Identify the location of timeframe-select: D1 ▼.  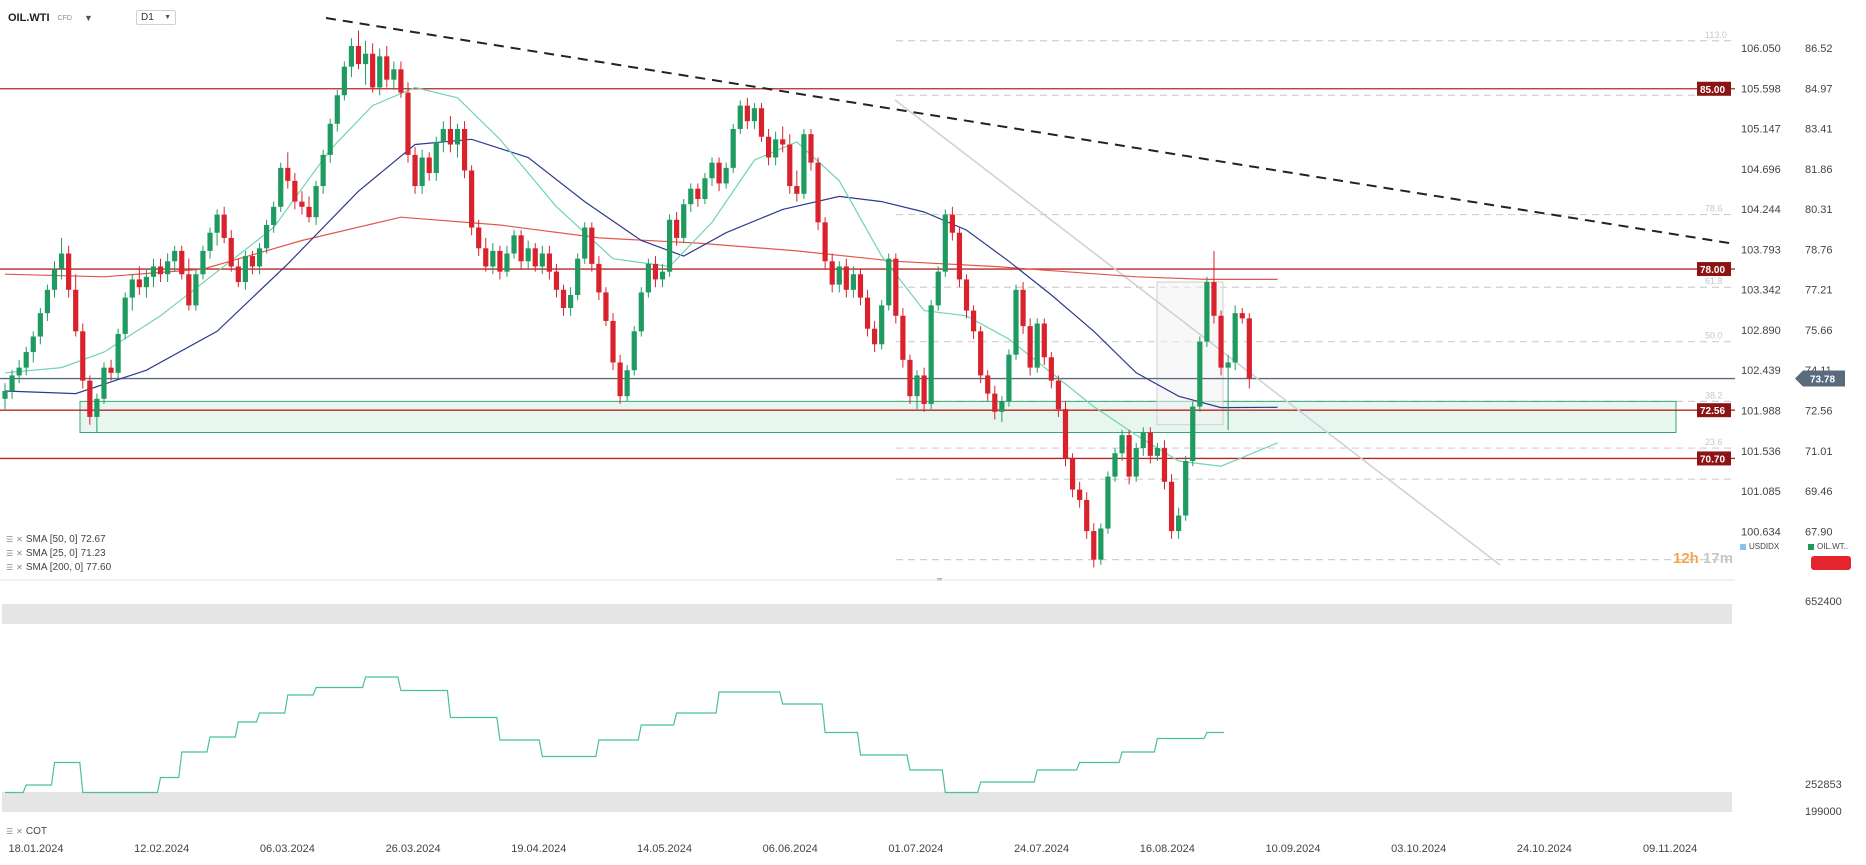
(156, 17).